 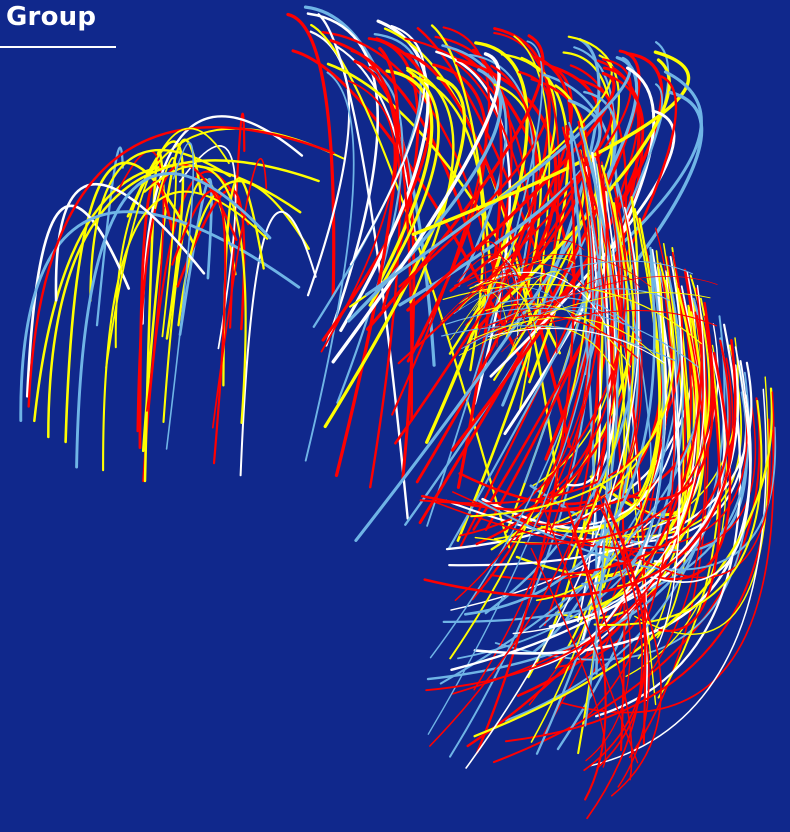 What do you see at coordinates (58, 47) in the screenshot?
I see `brand-underline` at bounding box center [58, 47].